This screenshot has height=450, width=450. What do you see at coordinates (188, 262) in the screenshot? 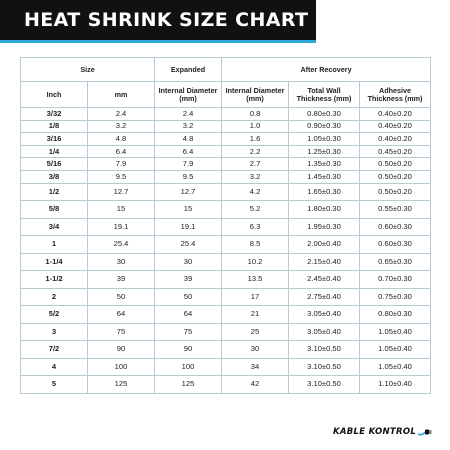
I see `cell-expanded: 30` at bounding box center [188, 262].